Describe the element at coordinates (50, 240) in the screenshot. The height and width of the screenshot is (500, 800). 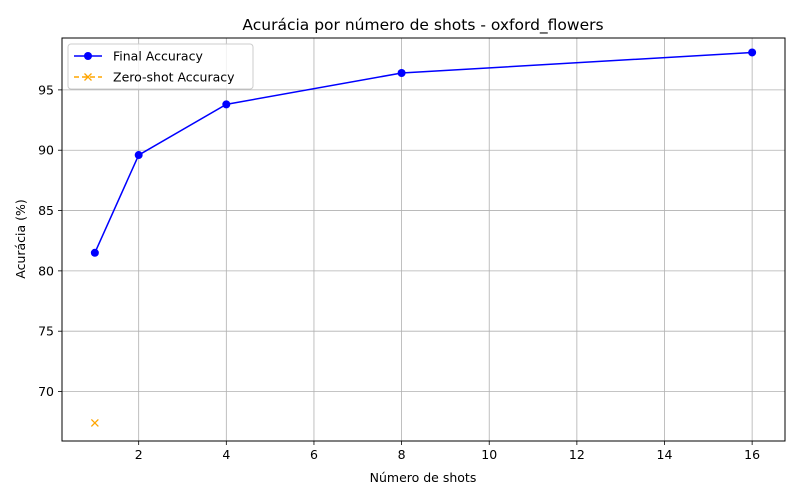
I see `y-axis-ticks: 70 75 80 85 90 95` at that location.